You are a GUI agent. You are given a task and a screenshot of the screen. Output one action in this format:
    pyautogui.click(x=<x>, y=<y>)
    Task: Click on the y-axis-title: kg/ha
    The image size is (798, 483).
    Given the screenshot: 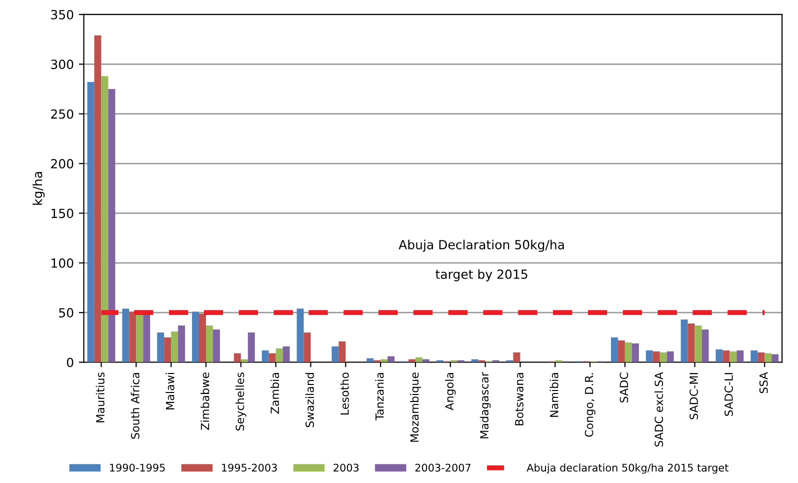 What is the action you would take?
    pyautogui.click(x=38, y=188)
    